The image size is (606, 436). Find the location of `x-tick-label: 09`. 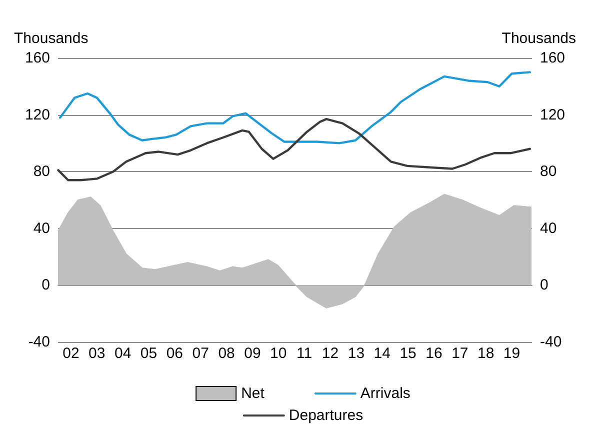

x-tick-label: 09 is located at coordinates (252, 353).